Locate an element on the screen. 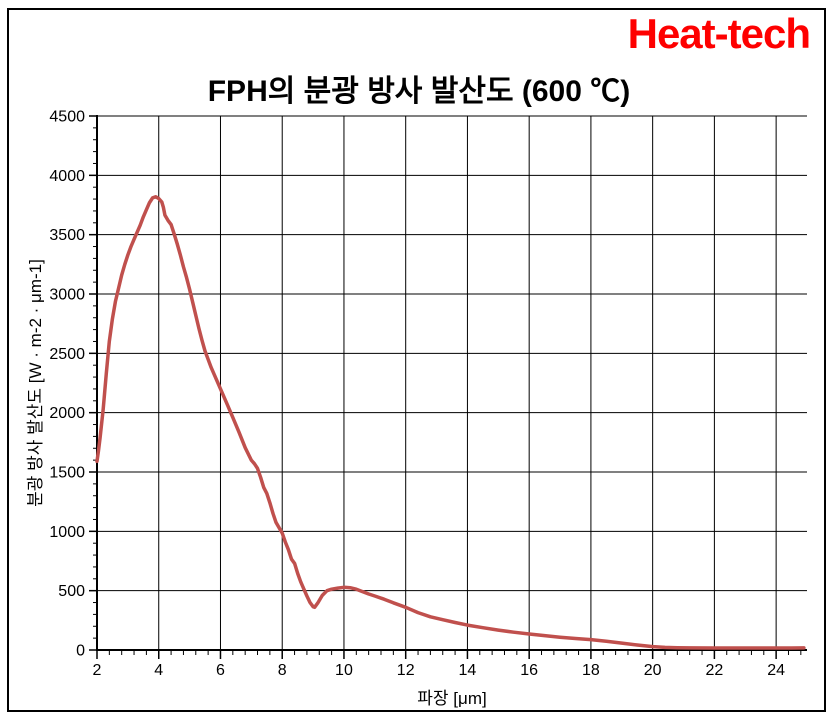  x-tick-label: 6 is located at coordinates (220, 670).